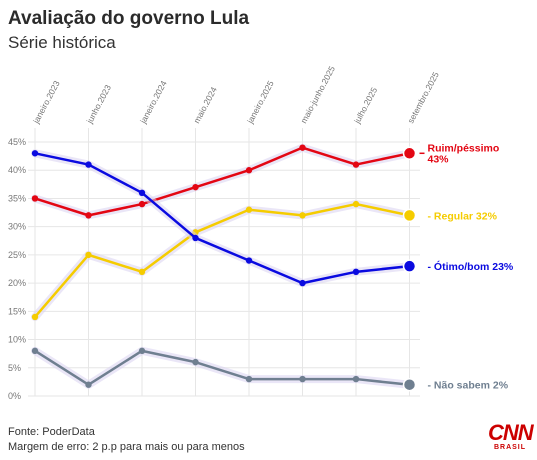  What do you see at coordinates (62, 42) in the screenshot?
I see `chart-subtitle: Série histórica` at bounding box center [62, 42].